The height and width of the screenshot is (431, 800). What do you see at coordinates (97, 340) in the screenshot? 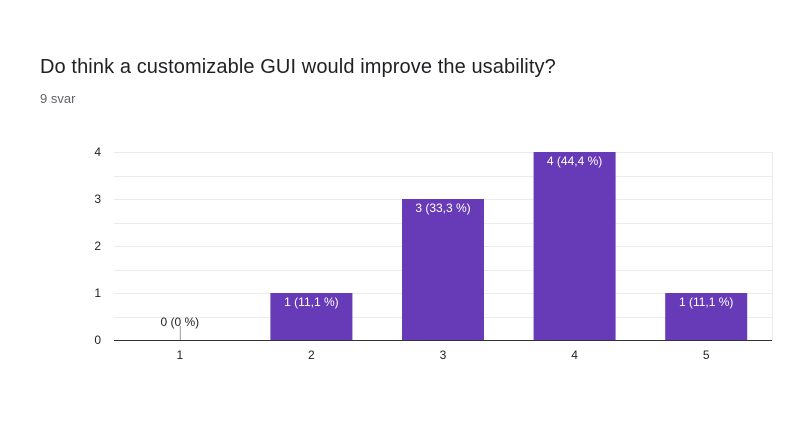
I see `y-tick-label: 0` at bounding box center [97, 340].